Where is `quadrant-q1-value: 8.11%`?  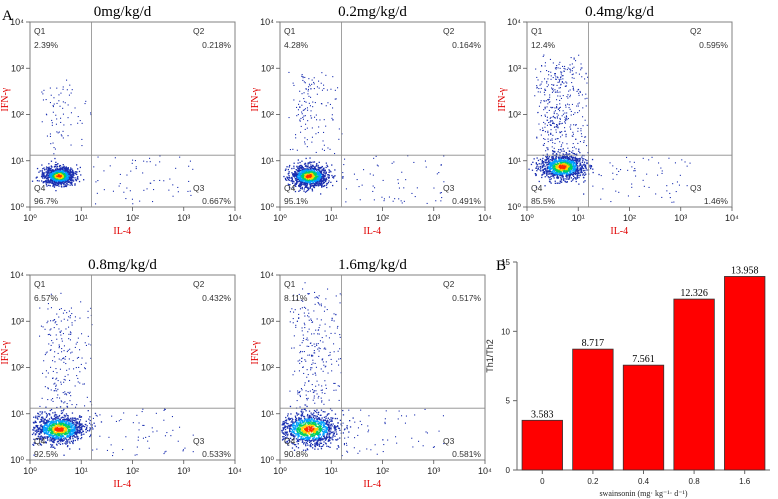
quadrant-q1-value: 8.11% is located at coordinates (296, 298).